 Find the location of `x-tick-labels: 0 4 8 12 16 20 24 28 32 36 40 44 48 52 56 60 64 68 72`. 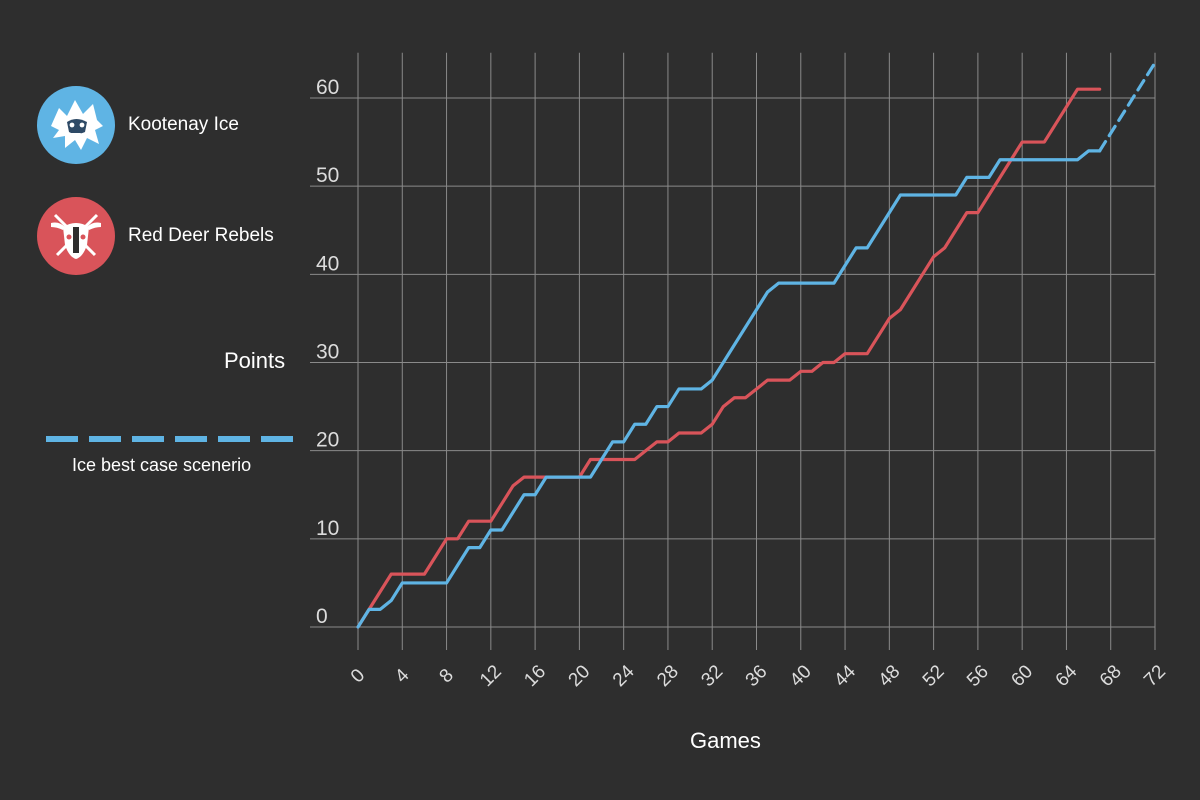

x-tick-labels: 0 4 8 12 16 20 24 28 32 36 40 44 48 52 56 60 64 68 72 is located at coordinates (758, 676).